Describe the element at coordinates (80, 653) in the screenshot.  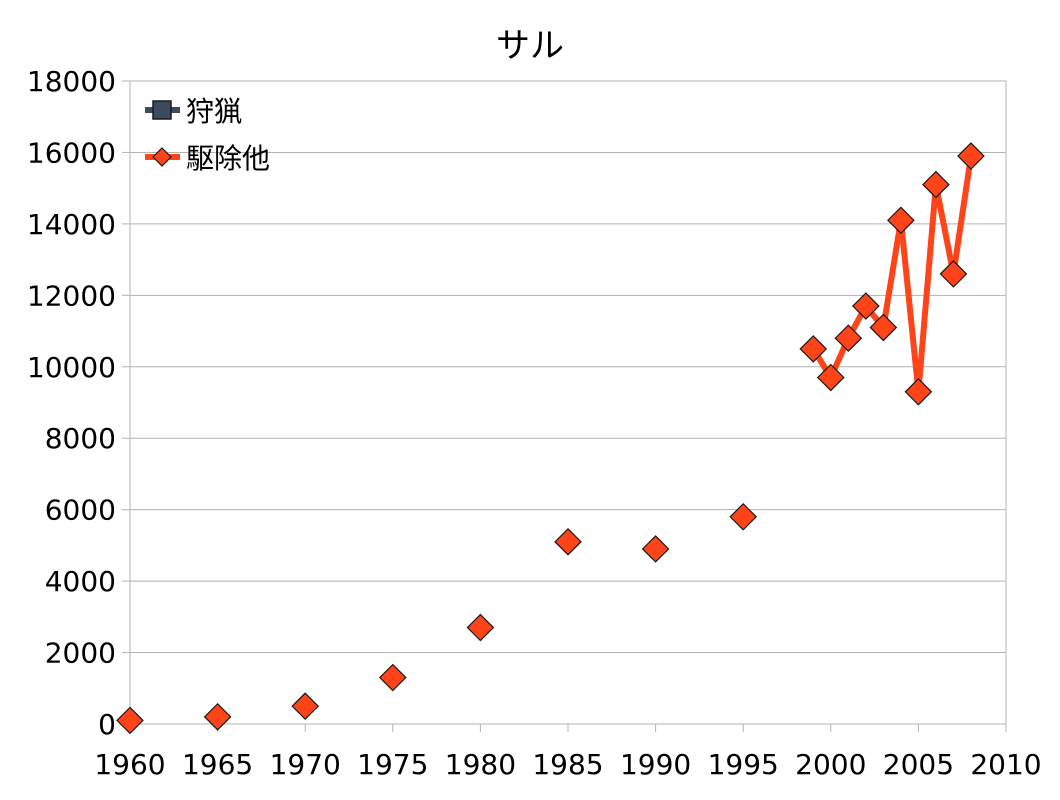
I see `y-tick-label: 2000` at that location.